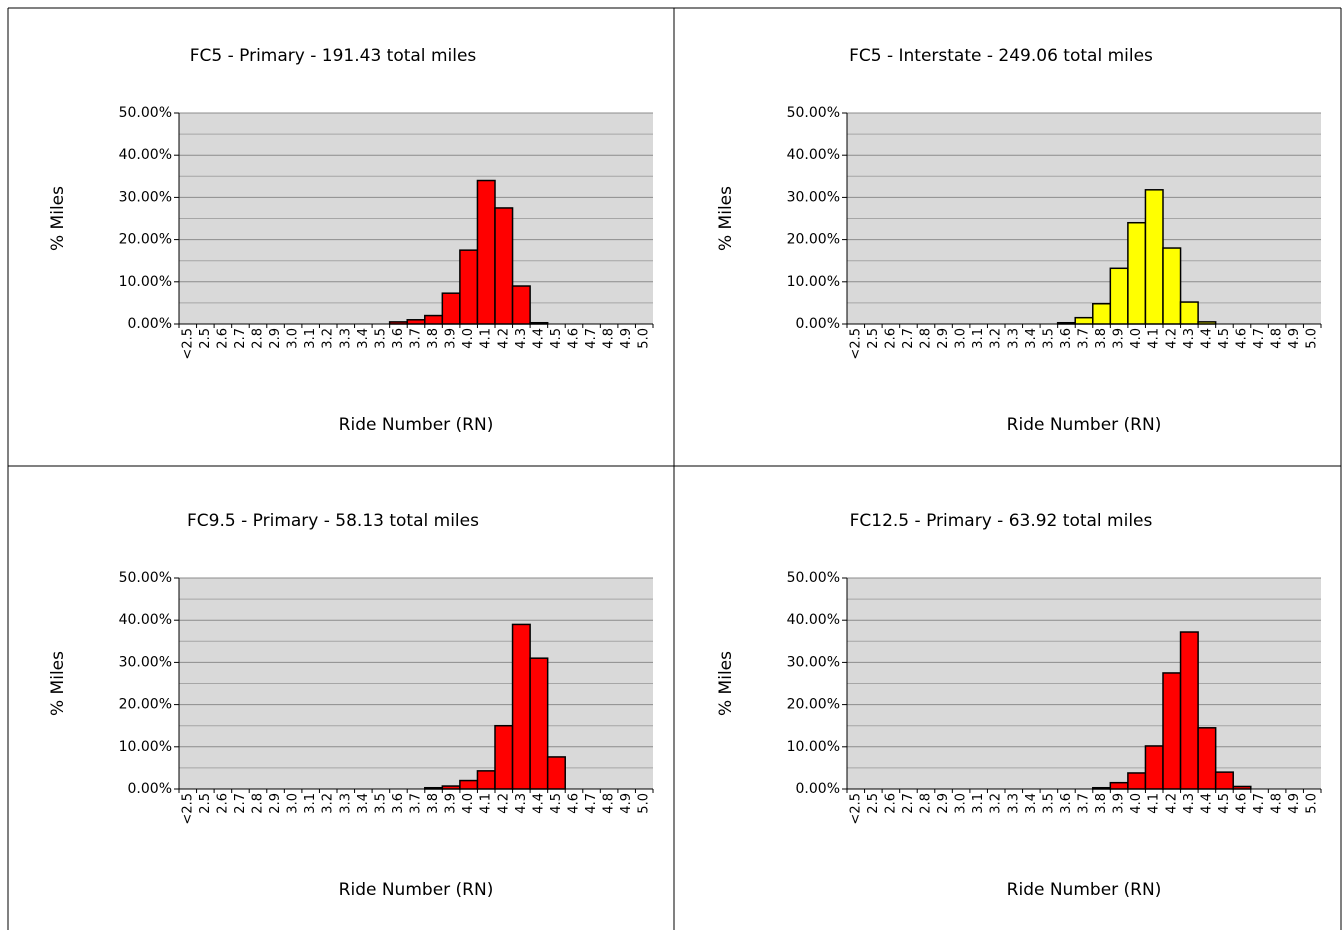  I want to click on y-tick-label: 10.00%, so click(145, 282).